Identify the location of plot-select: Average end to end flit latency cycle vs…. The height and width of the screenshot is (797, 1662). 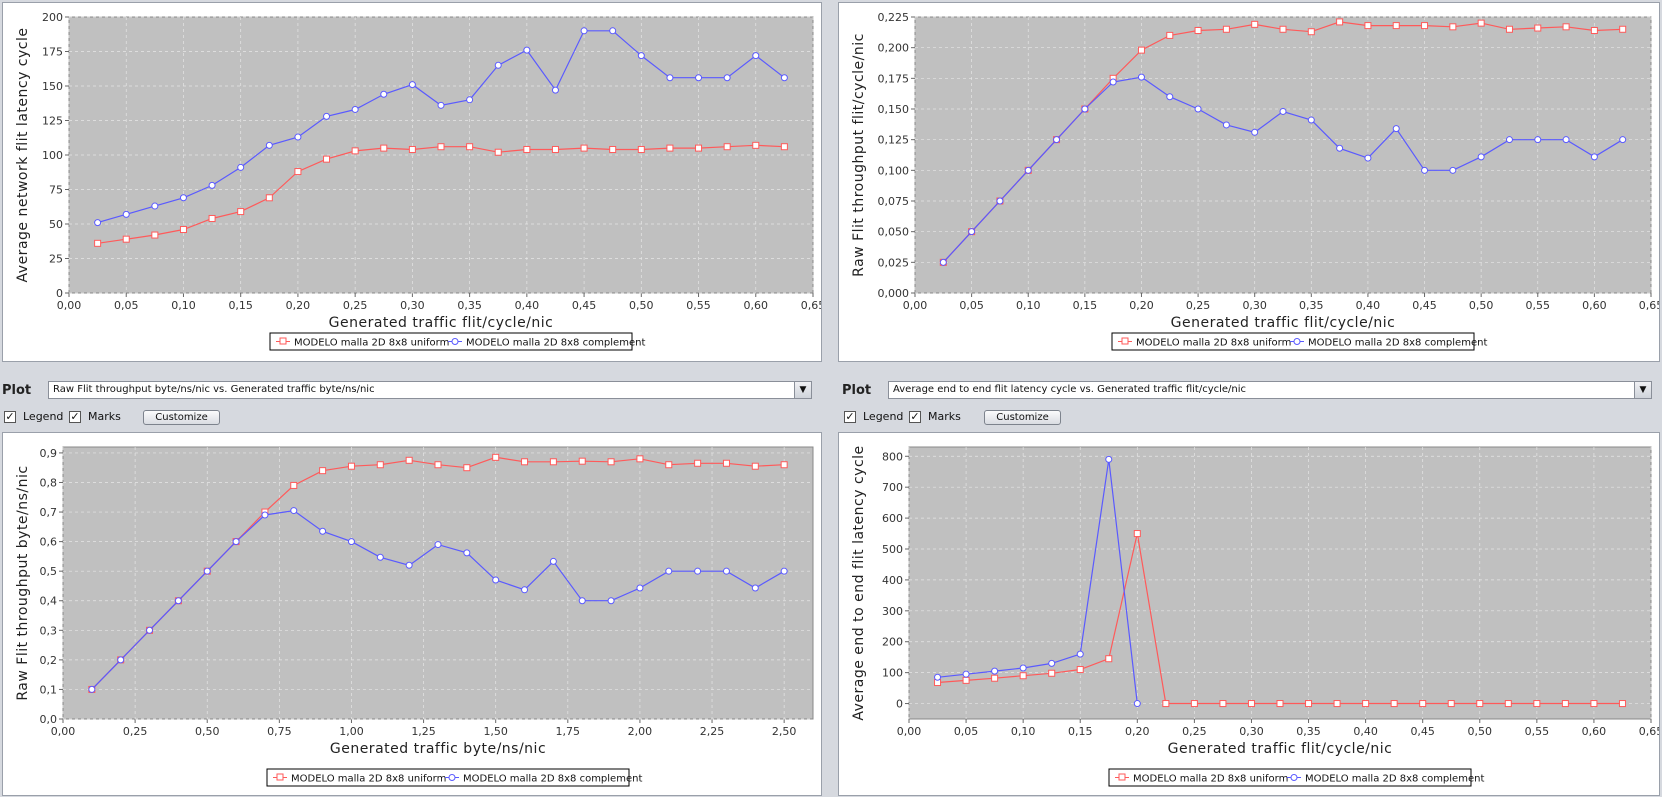
(1270, 390).